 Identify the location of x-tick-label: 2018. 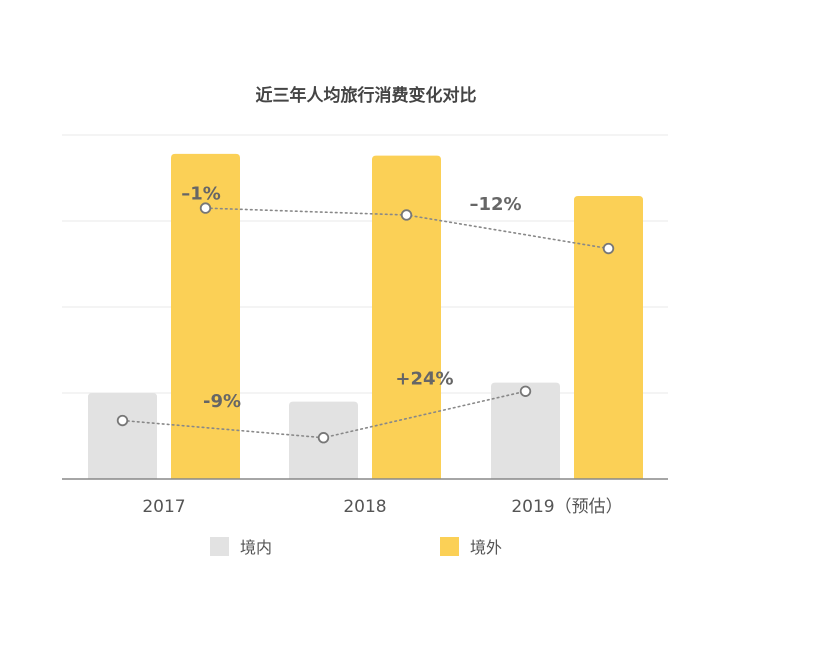
(364, 507).